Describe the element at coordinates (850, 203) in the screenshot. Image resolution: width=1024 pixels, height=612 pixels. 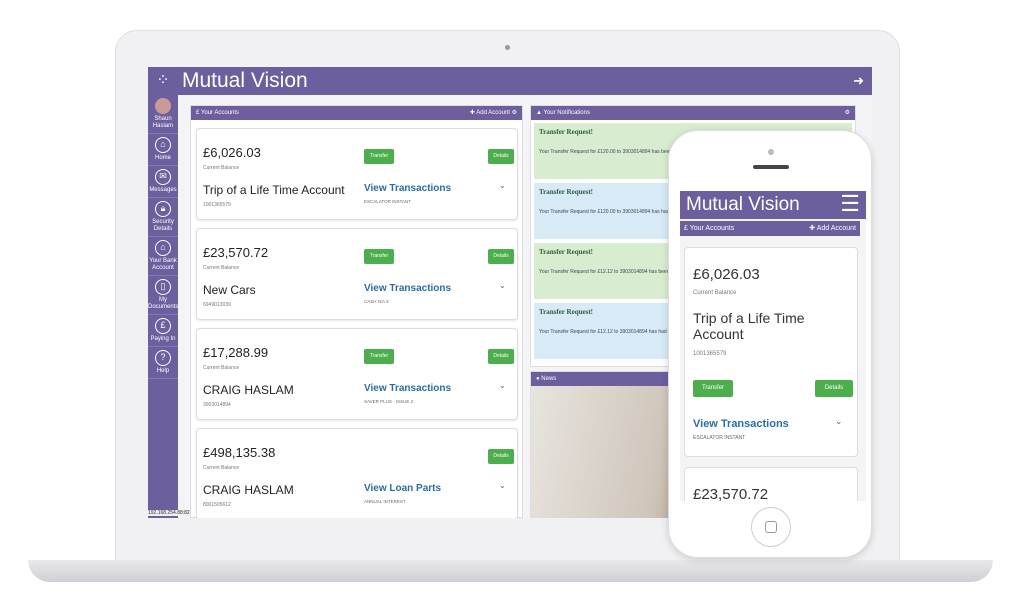
I see `hamburger-menu-icon: ☰` at that location.